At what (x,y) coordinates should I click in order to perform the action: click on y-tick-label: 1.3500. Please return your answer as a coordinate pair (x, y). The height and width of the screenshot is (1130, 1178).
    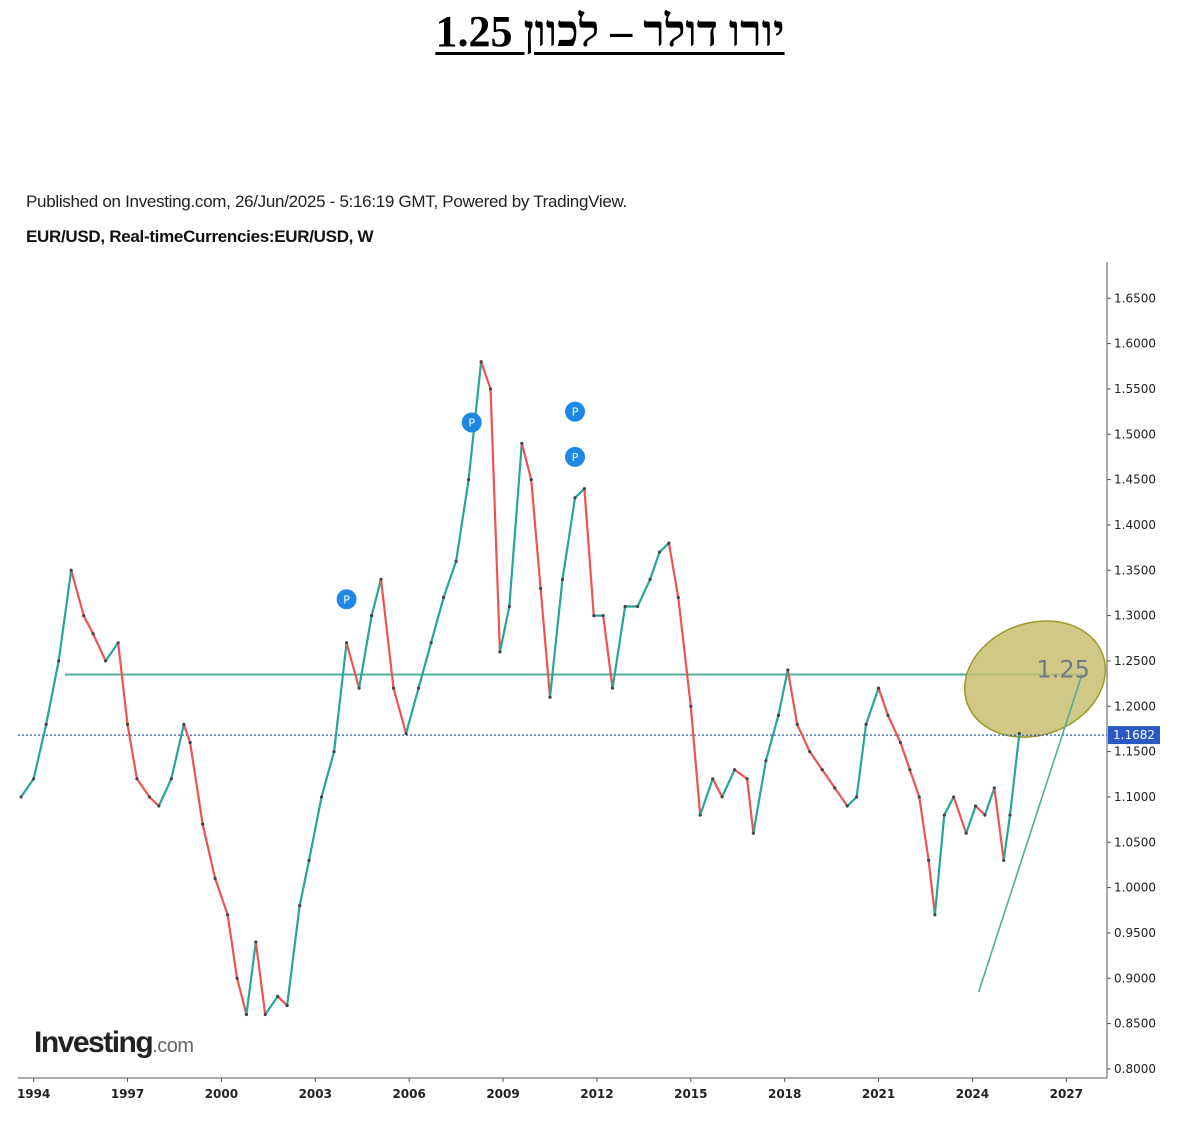
    Looking at the image, I should click on (1135, 570).